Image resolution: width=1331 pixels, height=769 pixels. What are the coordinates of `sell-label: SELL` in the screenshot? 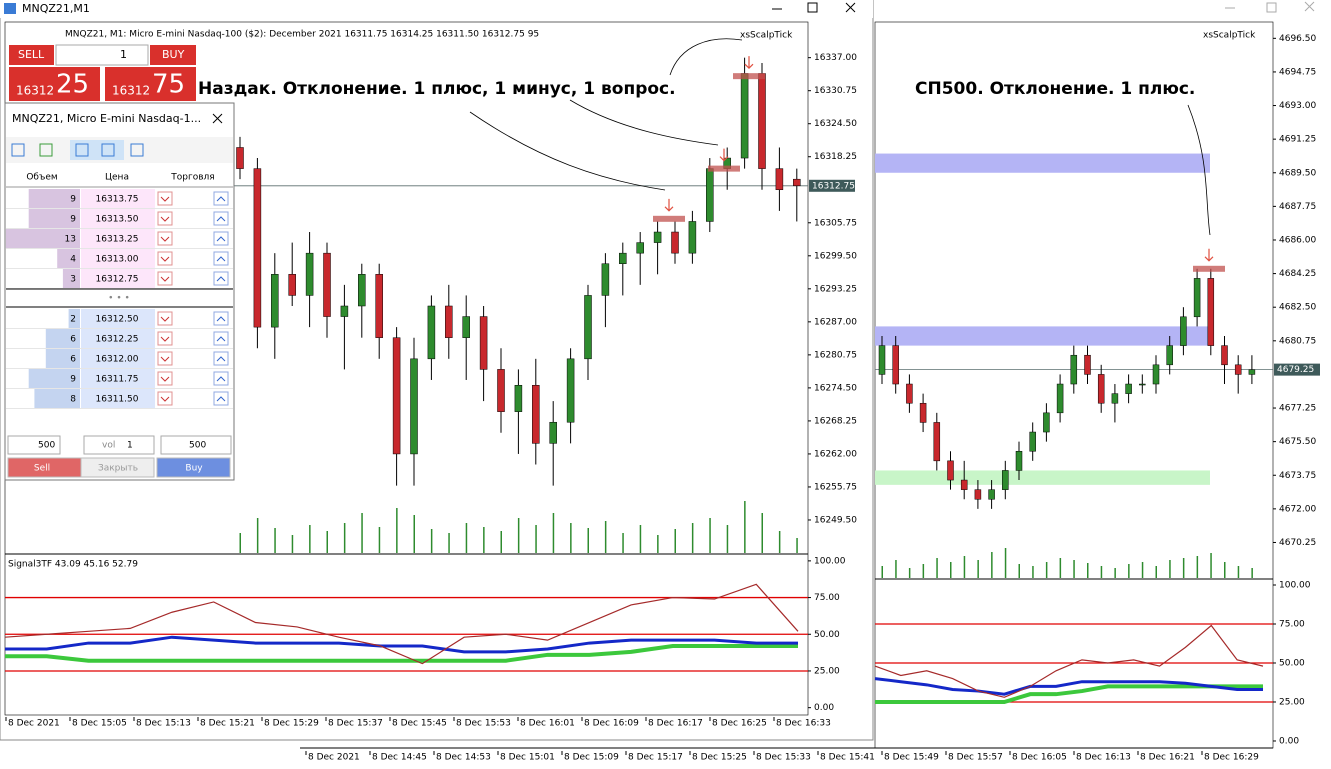 It's located at (31, 54).